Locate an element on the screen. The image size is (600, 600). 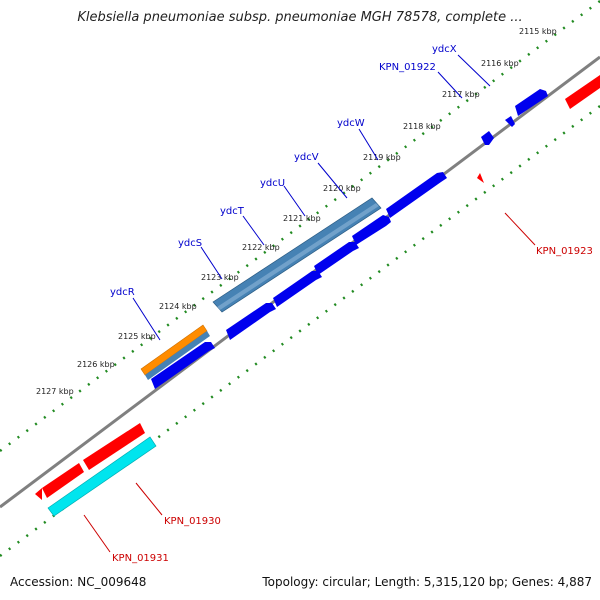
gene-label-ydcU: ydcU is located at coordinates (272, 183).